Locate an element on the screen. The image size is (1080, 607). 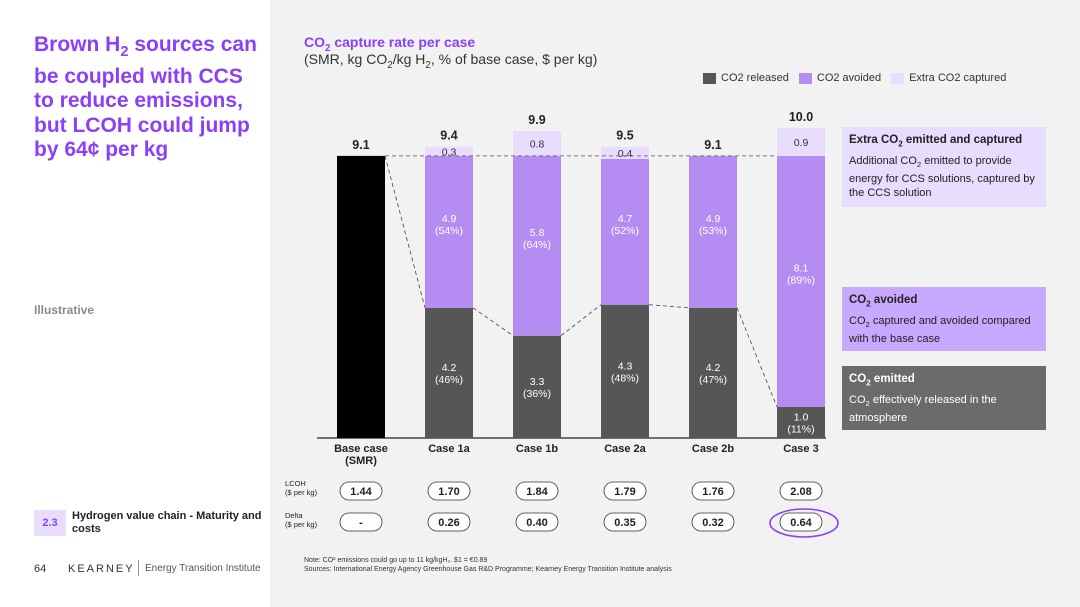
x-tick-label: Case 1a is located at coordinates (449, 449).